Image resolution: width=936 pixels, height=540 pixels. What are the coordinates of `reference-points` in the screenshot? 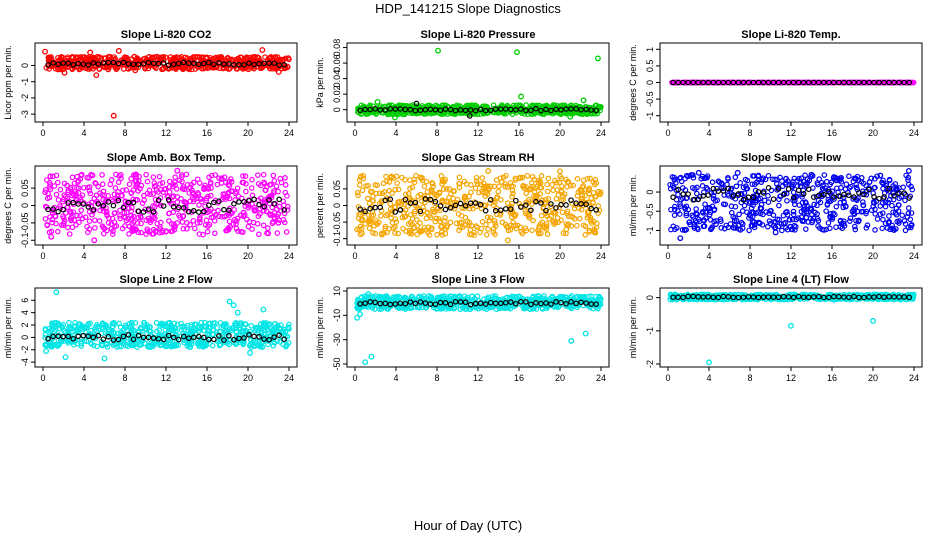 It's located at (166, 205).